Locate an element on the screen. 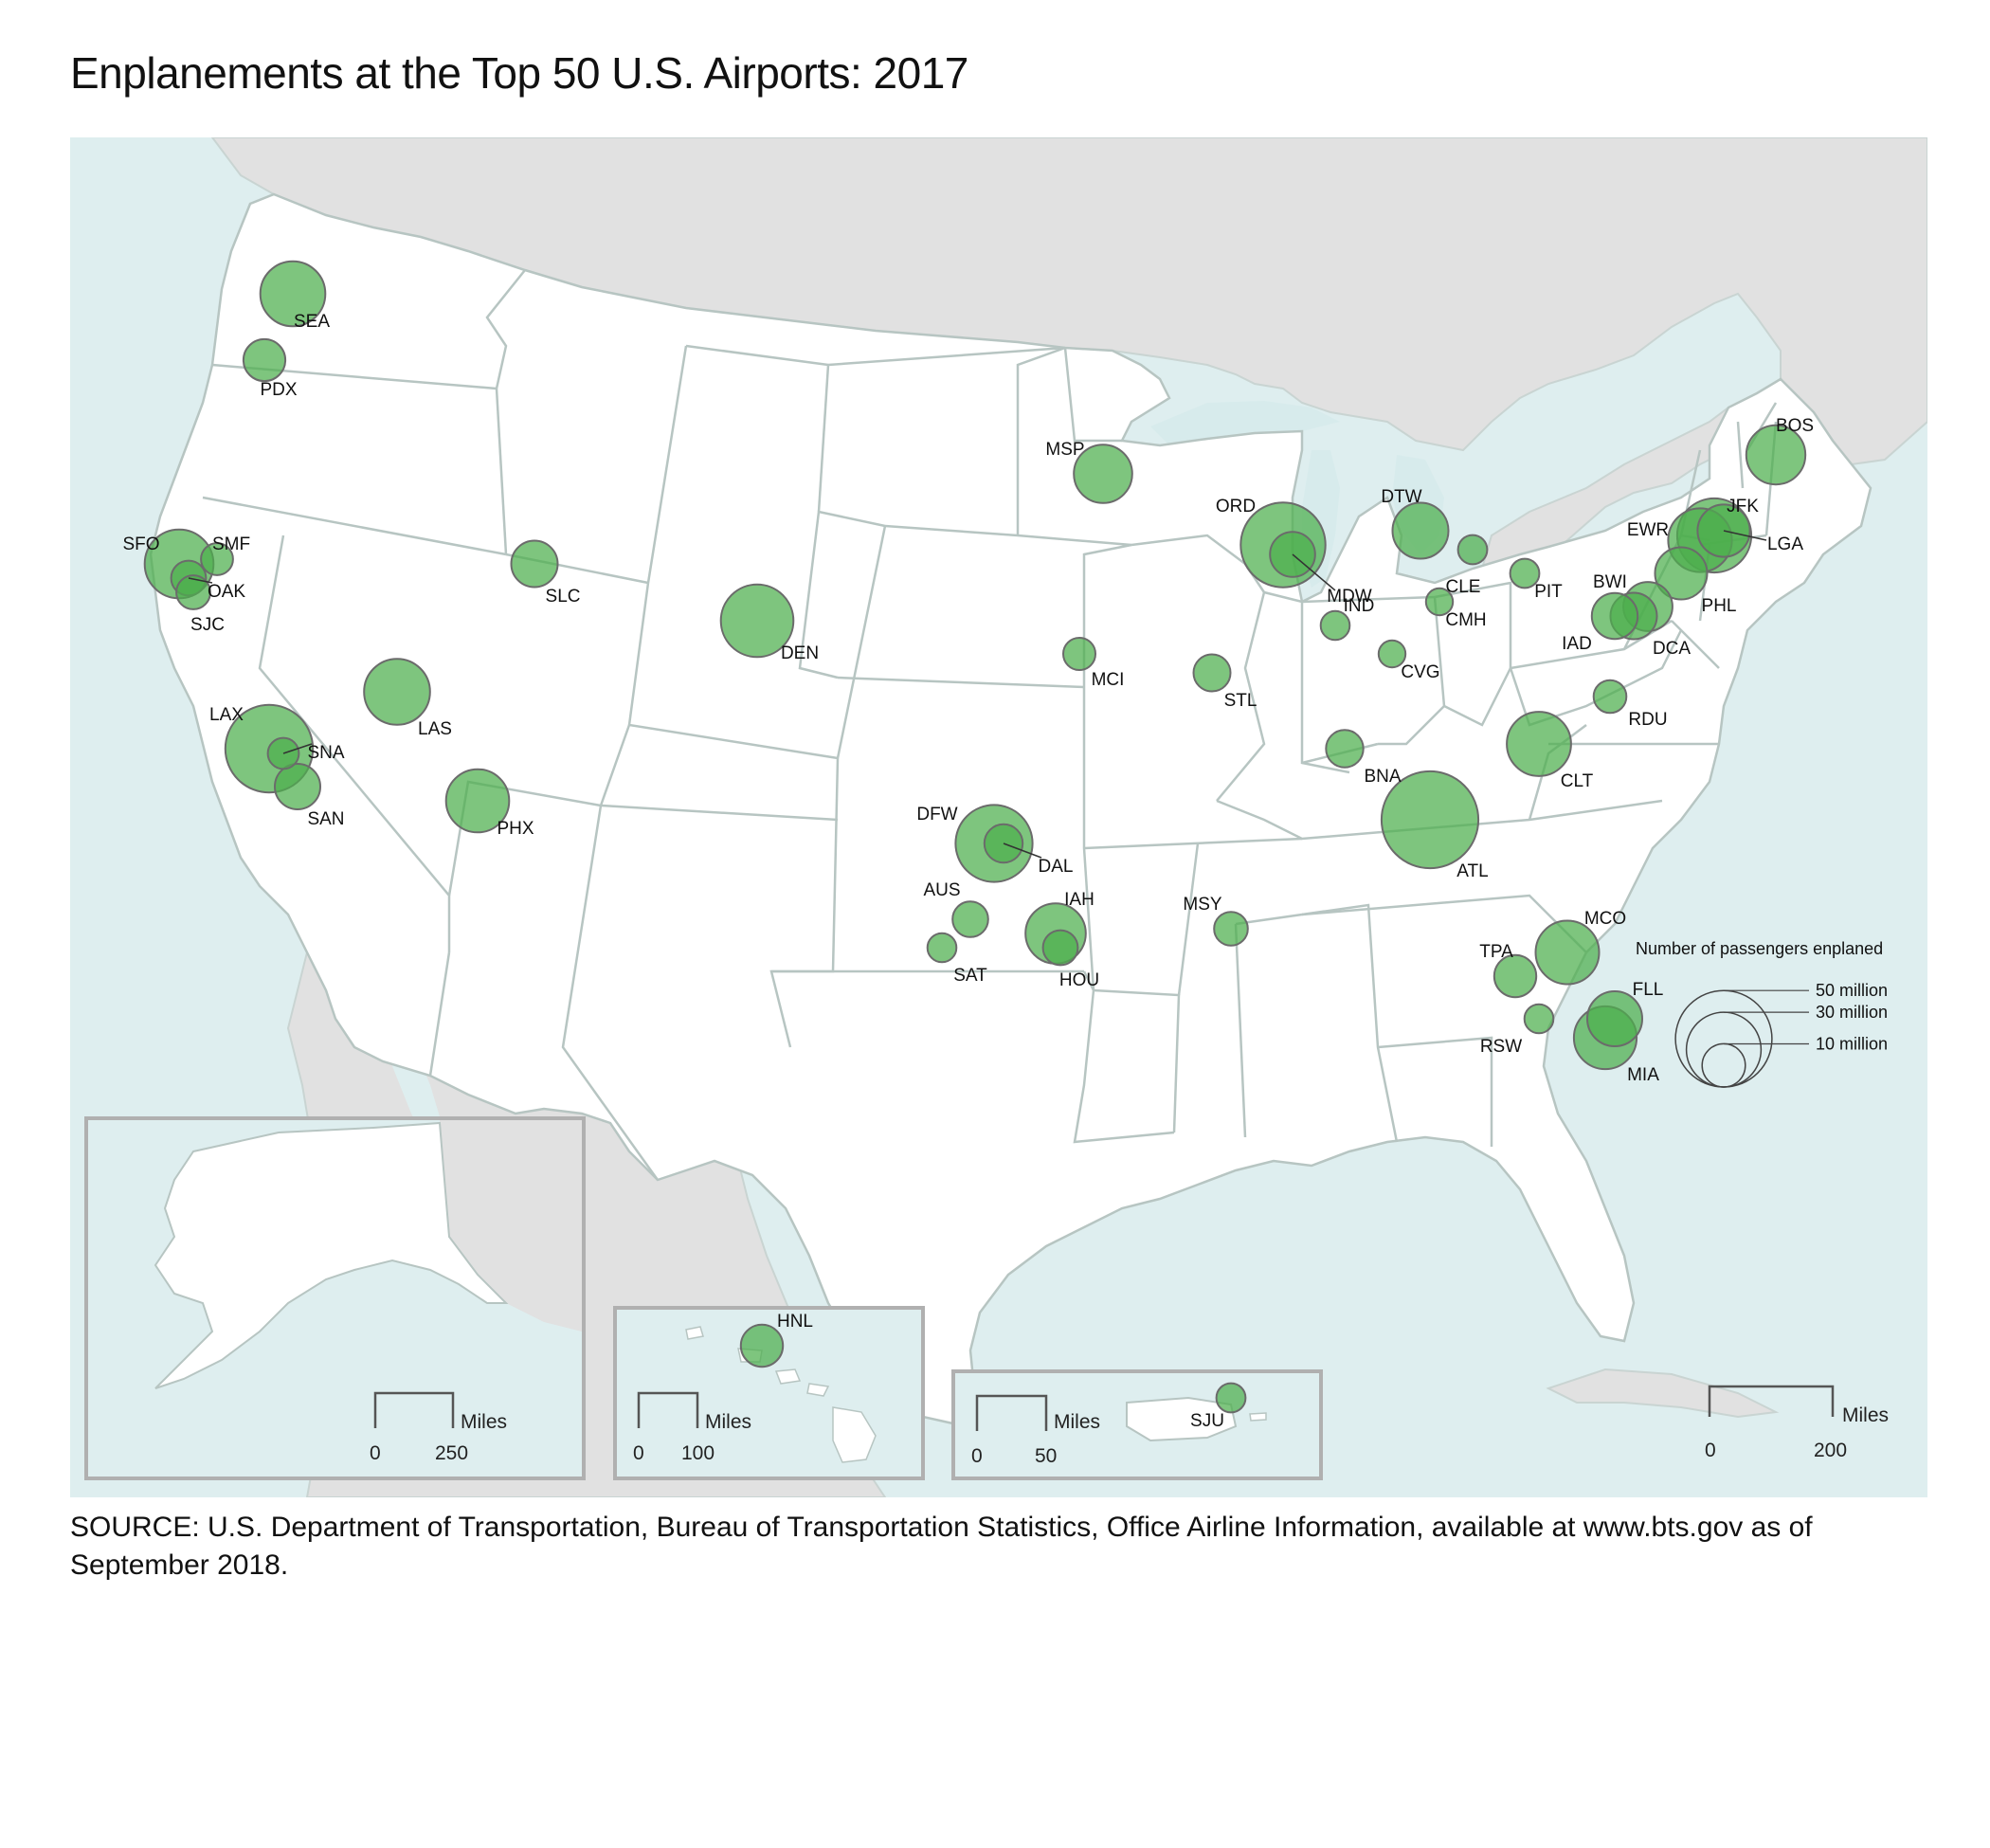 The image size is (1990, 1848). legend-title: Number of passengers enplaned is located at coordinates (1759, 948).